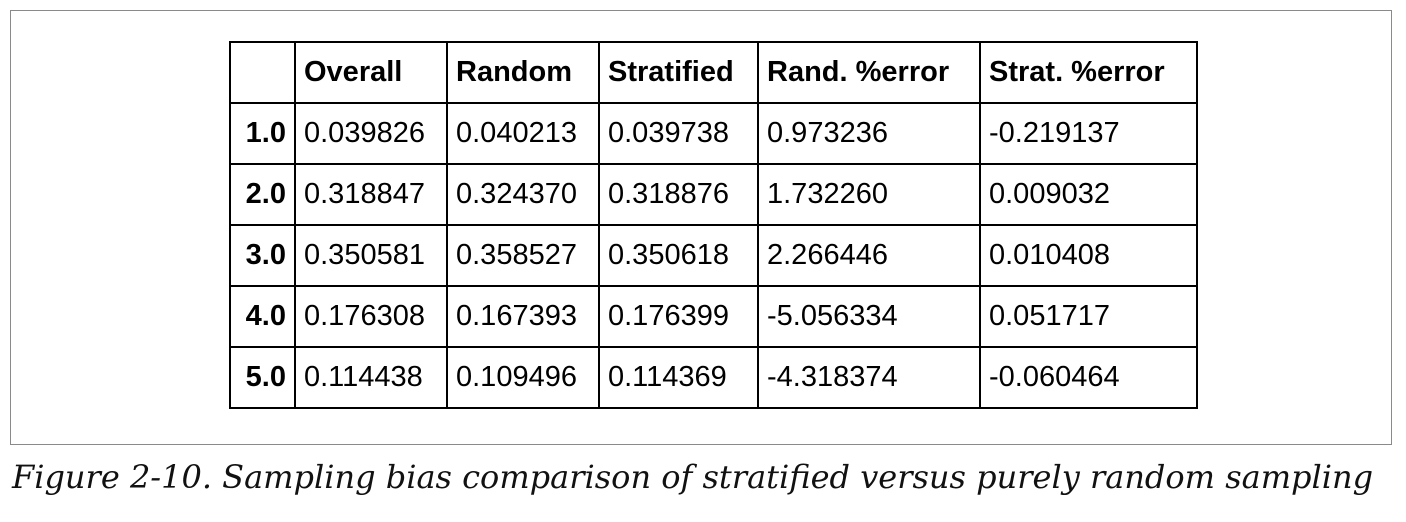  Describe the element at coordinates (1088, 194) in the screenshot. I see `table-cell: 0.009032` at that location.